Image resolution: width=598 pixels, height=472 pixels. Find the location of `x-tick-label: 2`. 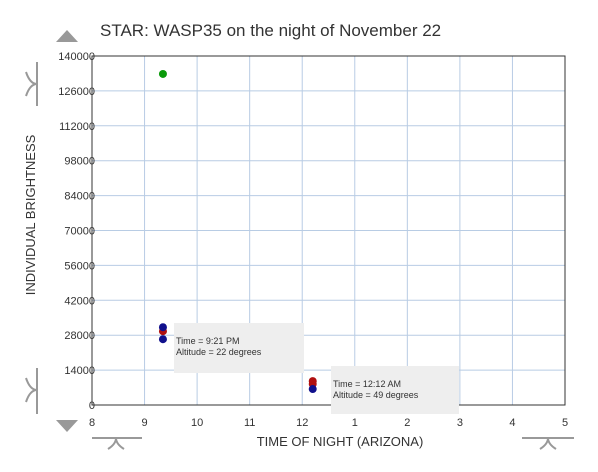

x-tick-label: 2 is located at coordinates (407, 423).